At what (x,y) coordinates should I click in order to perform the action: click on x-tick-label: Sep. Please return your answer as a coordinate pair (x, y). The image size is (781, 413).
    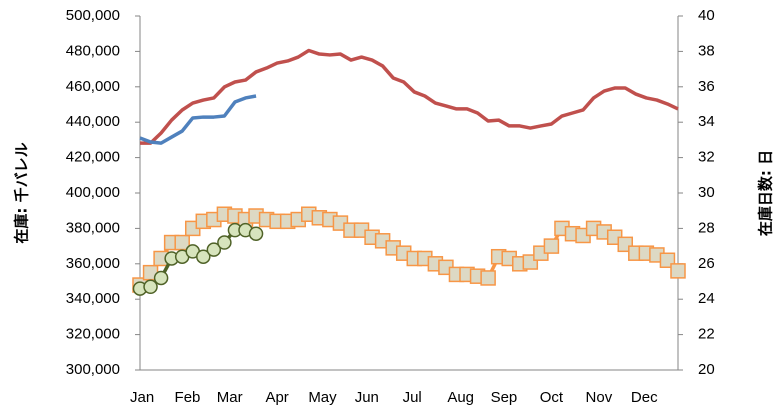
    Looking at the image, I should click on (504, 397).